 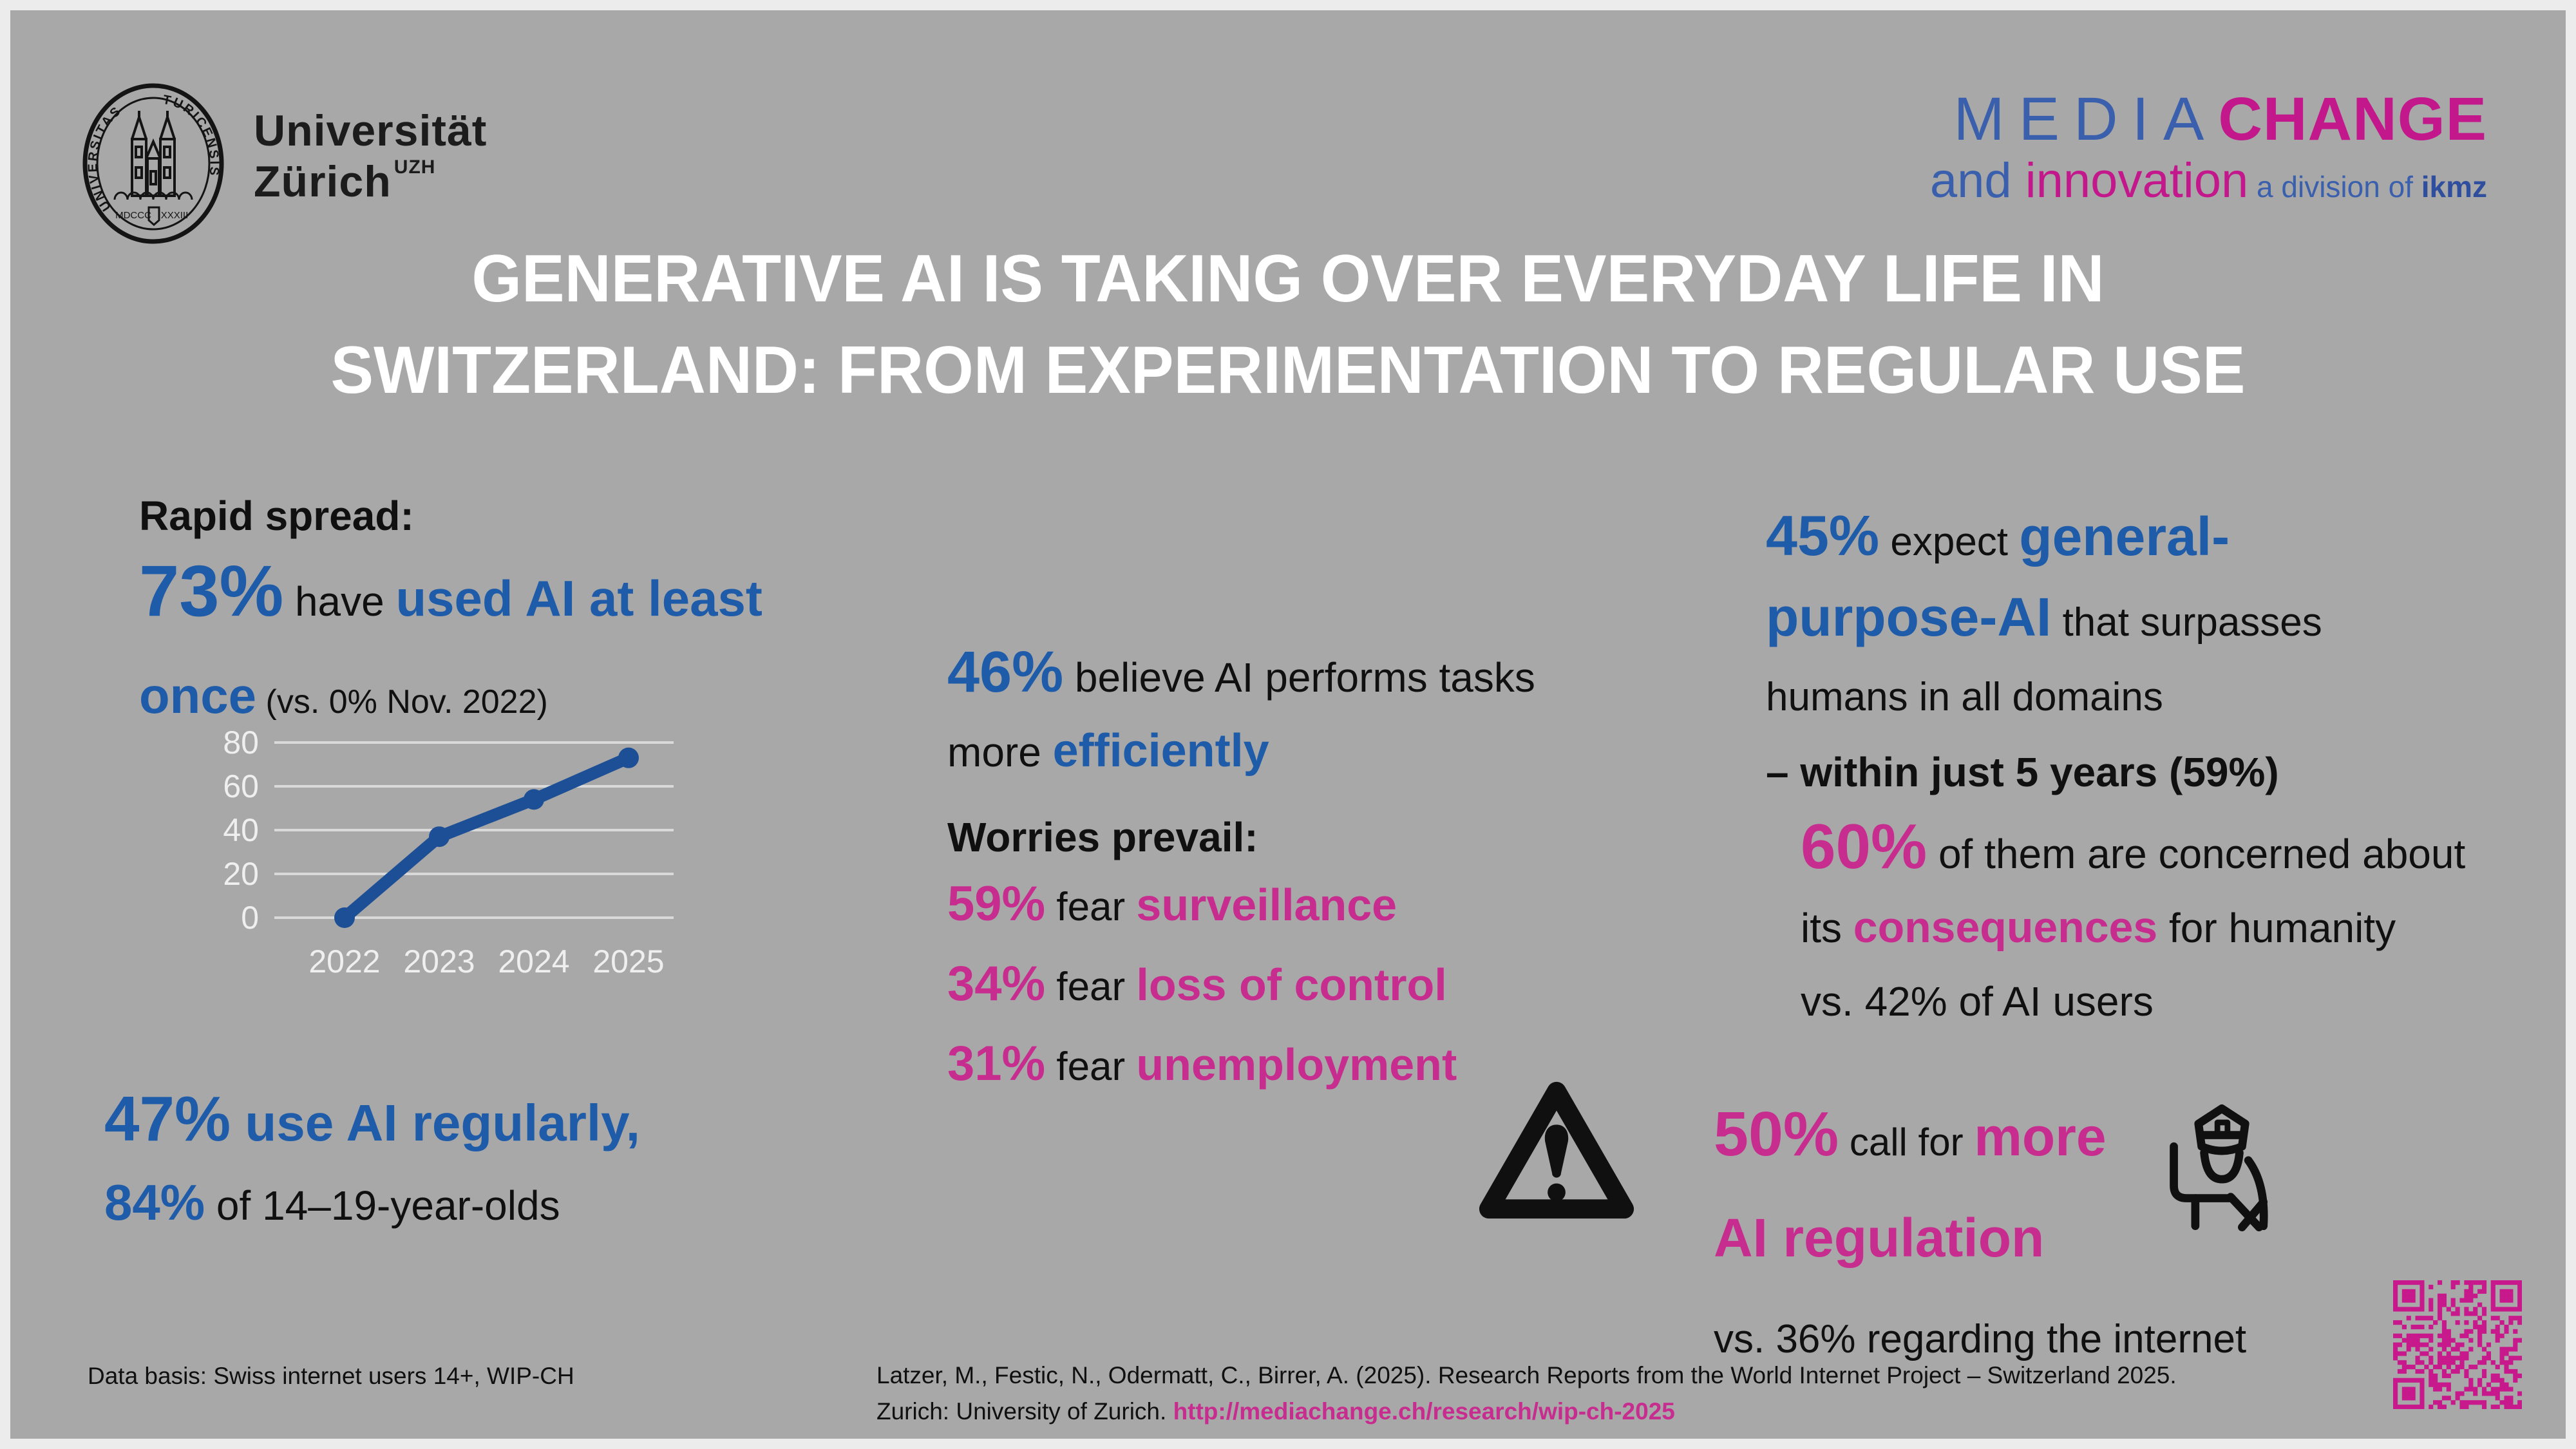 What do you see at coordinates (1197, 983) in the screenshot?
I see `worry-item-loss-of-control: 34% fear loss of control` at bounding box center [1197, 983].